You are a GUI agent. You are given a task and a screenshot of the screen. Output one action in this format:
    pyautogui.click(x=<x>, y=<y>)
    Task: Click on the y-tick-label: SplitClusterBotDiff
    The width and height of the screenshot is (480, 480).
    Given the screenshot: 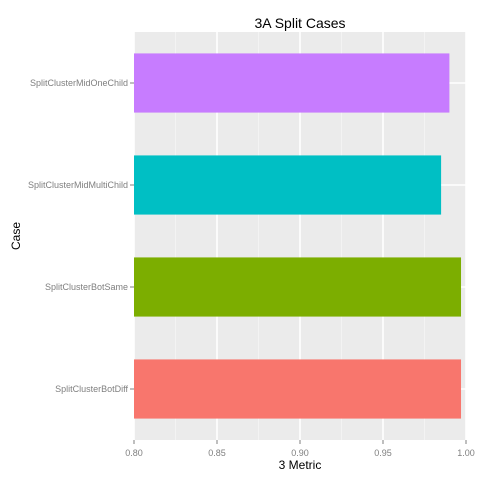 What is the action you would take?
    pyautogui.click(x=91, y=389)
    